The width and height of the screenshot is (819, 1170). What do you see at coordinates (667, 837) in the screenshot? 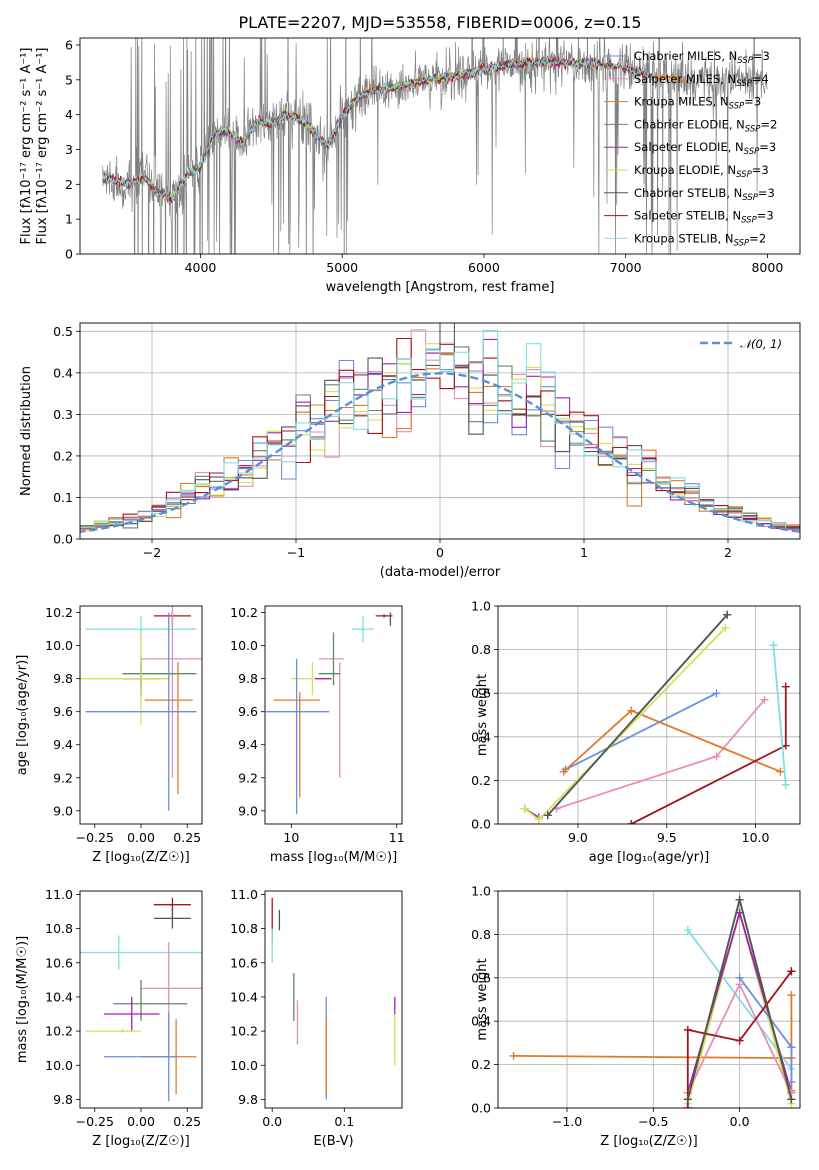
I see `x-tick-label: 9.5` at bounding box center [667, 837].